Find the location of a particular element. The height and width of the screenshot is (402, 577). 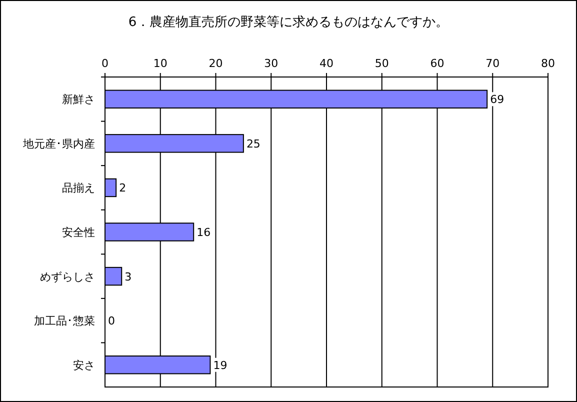

y-tick-label: 安全性 is located at coordinates (78, 232).